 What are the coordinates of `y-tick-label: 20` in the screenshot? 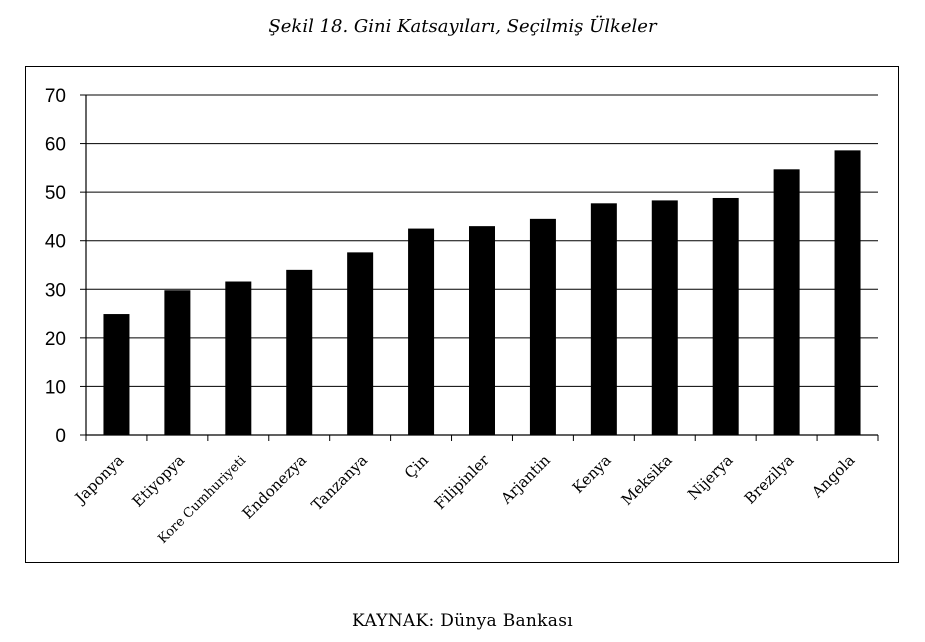 It's located at (55, 339).